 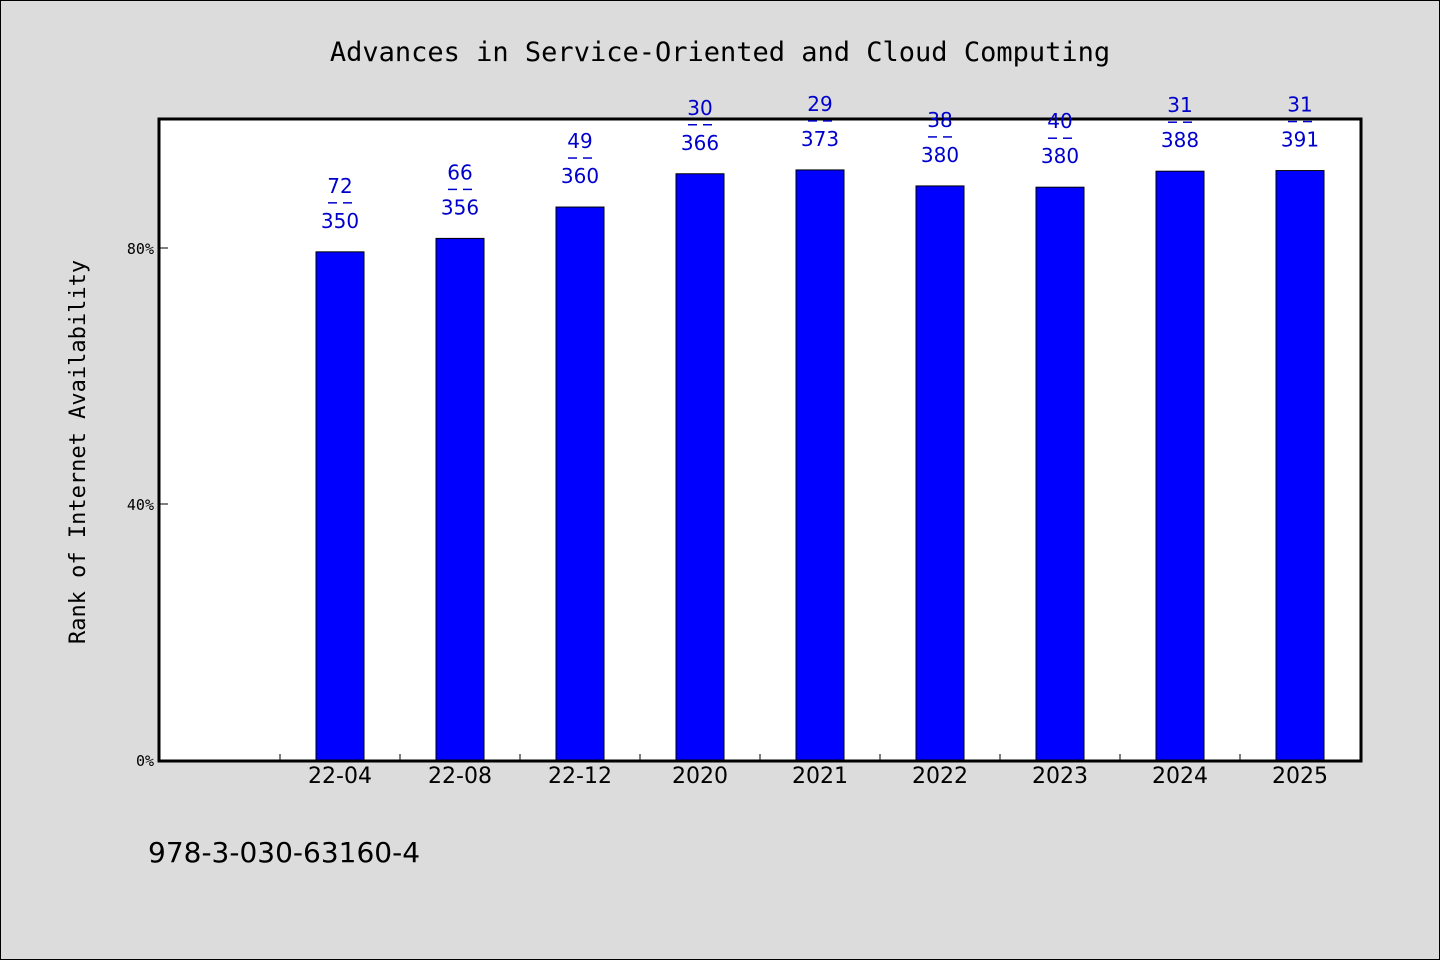 I want to click on x-tick-label: 2022, so click(x=940, y=776).